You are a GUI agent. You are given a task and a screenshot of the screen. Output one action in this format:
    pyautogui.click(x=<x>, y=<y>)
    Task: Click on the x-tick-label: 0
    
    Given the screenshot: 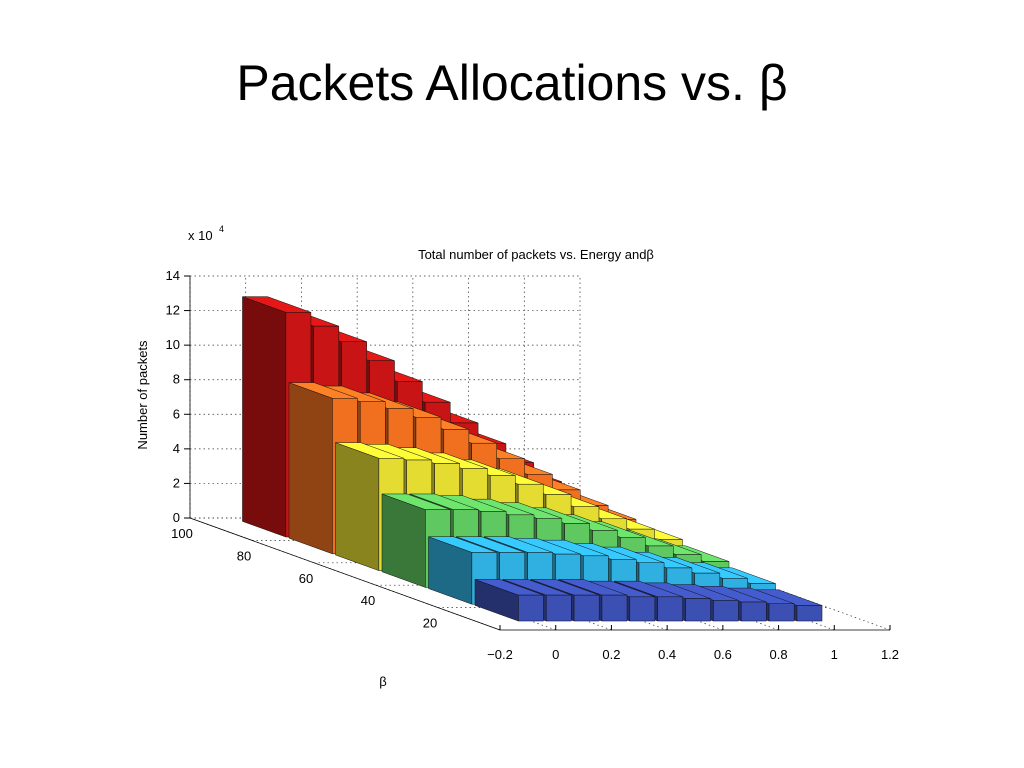 What is the action you would take?
    pyautogui.click(x=555, y=654)
    